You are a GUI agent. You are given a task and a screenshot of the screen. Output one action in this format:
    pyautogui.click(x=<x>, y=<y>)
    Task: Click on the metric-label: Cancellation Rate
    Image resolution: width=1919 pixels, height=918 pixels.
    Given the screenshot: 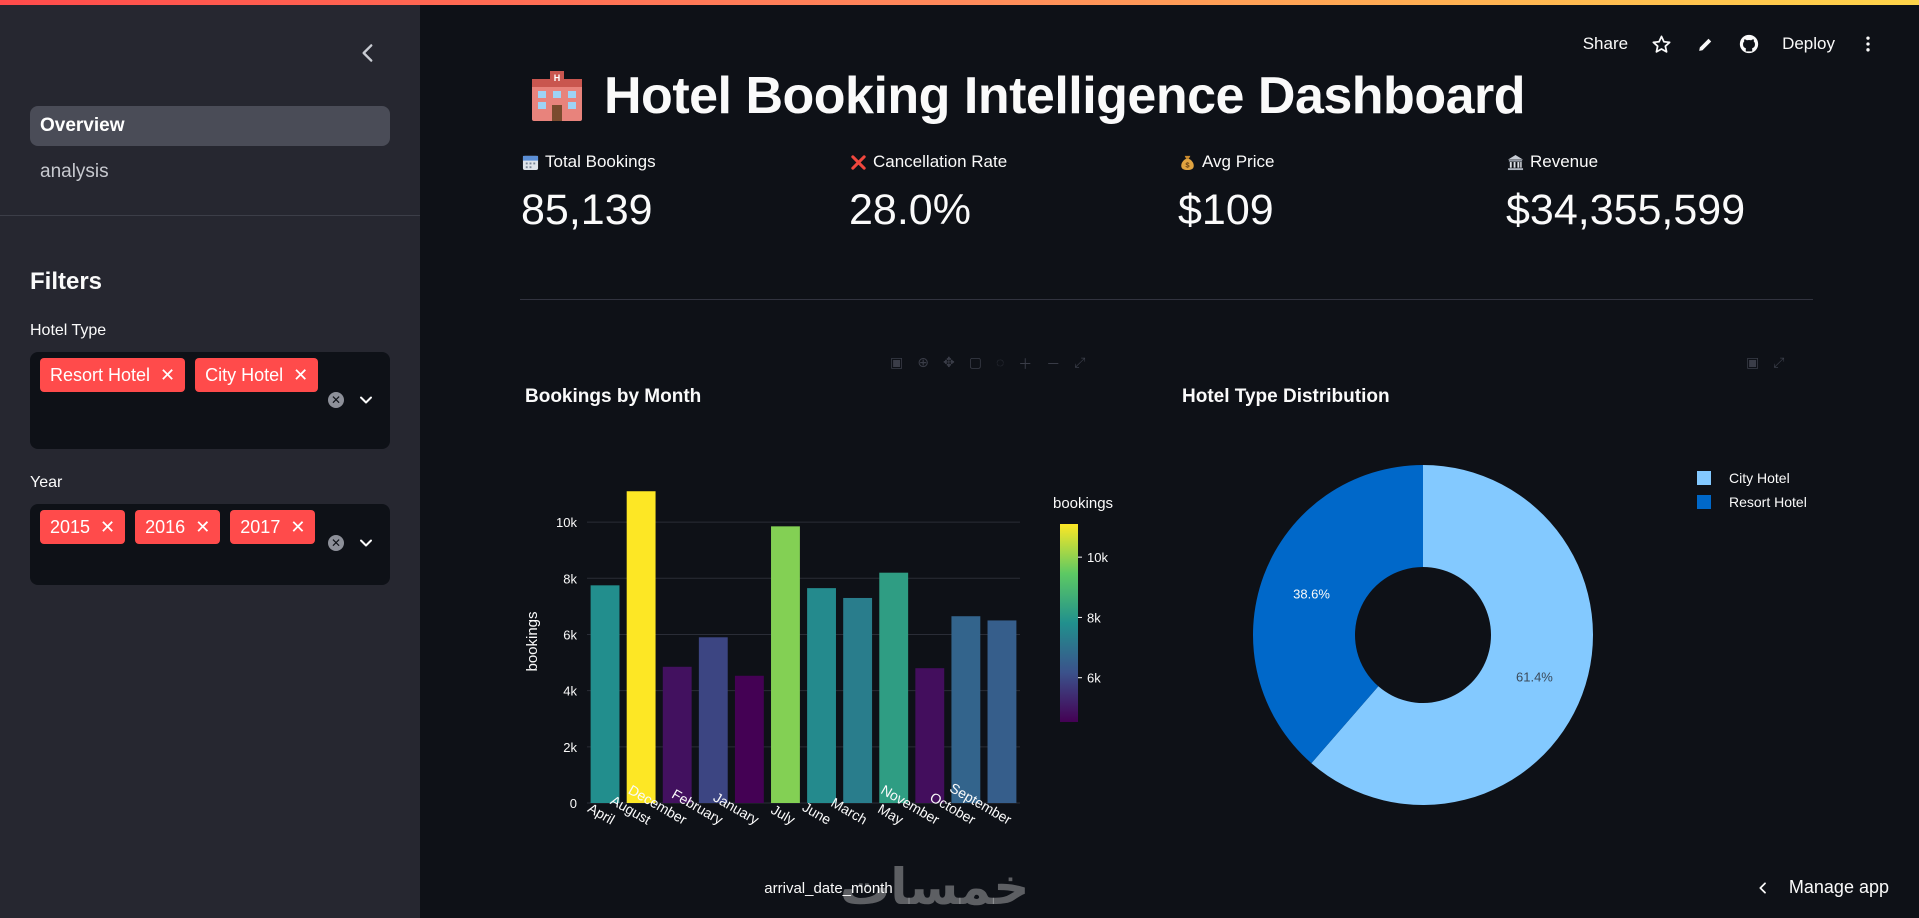 What is the action you would take?
    pyautogui.click(x=940, y=161)
    